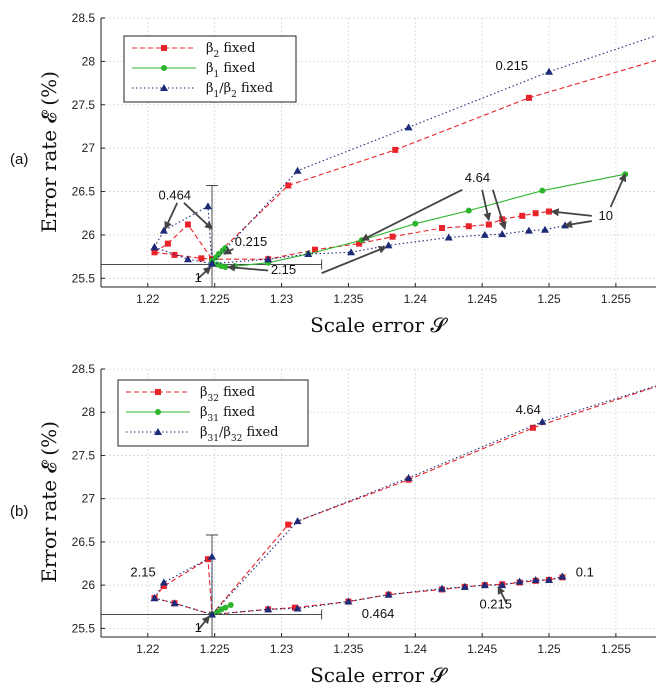 This screenshot has width=657, height=686. Describe the element at coordinates (84, 192) in the screenshot. I see `y-tick-label: 26.5` at that location.